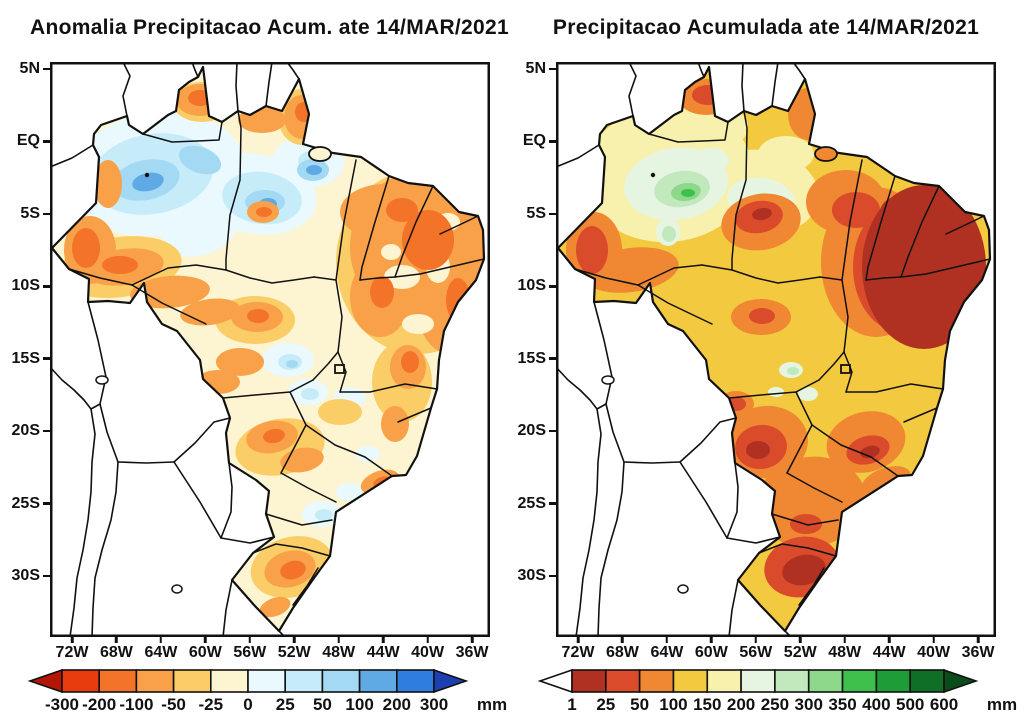  Describe the element at coordinates (766, 27) in the screenshot. I see `accumulated-map-title: Precipitacao Acumulada ate 14/MAR/2021` at that location.